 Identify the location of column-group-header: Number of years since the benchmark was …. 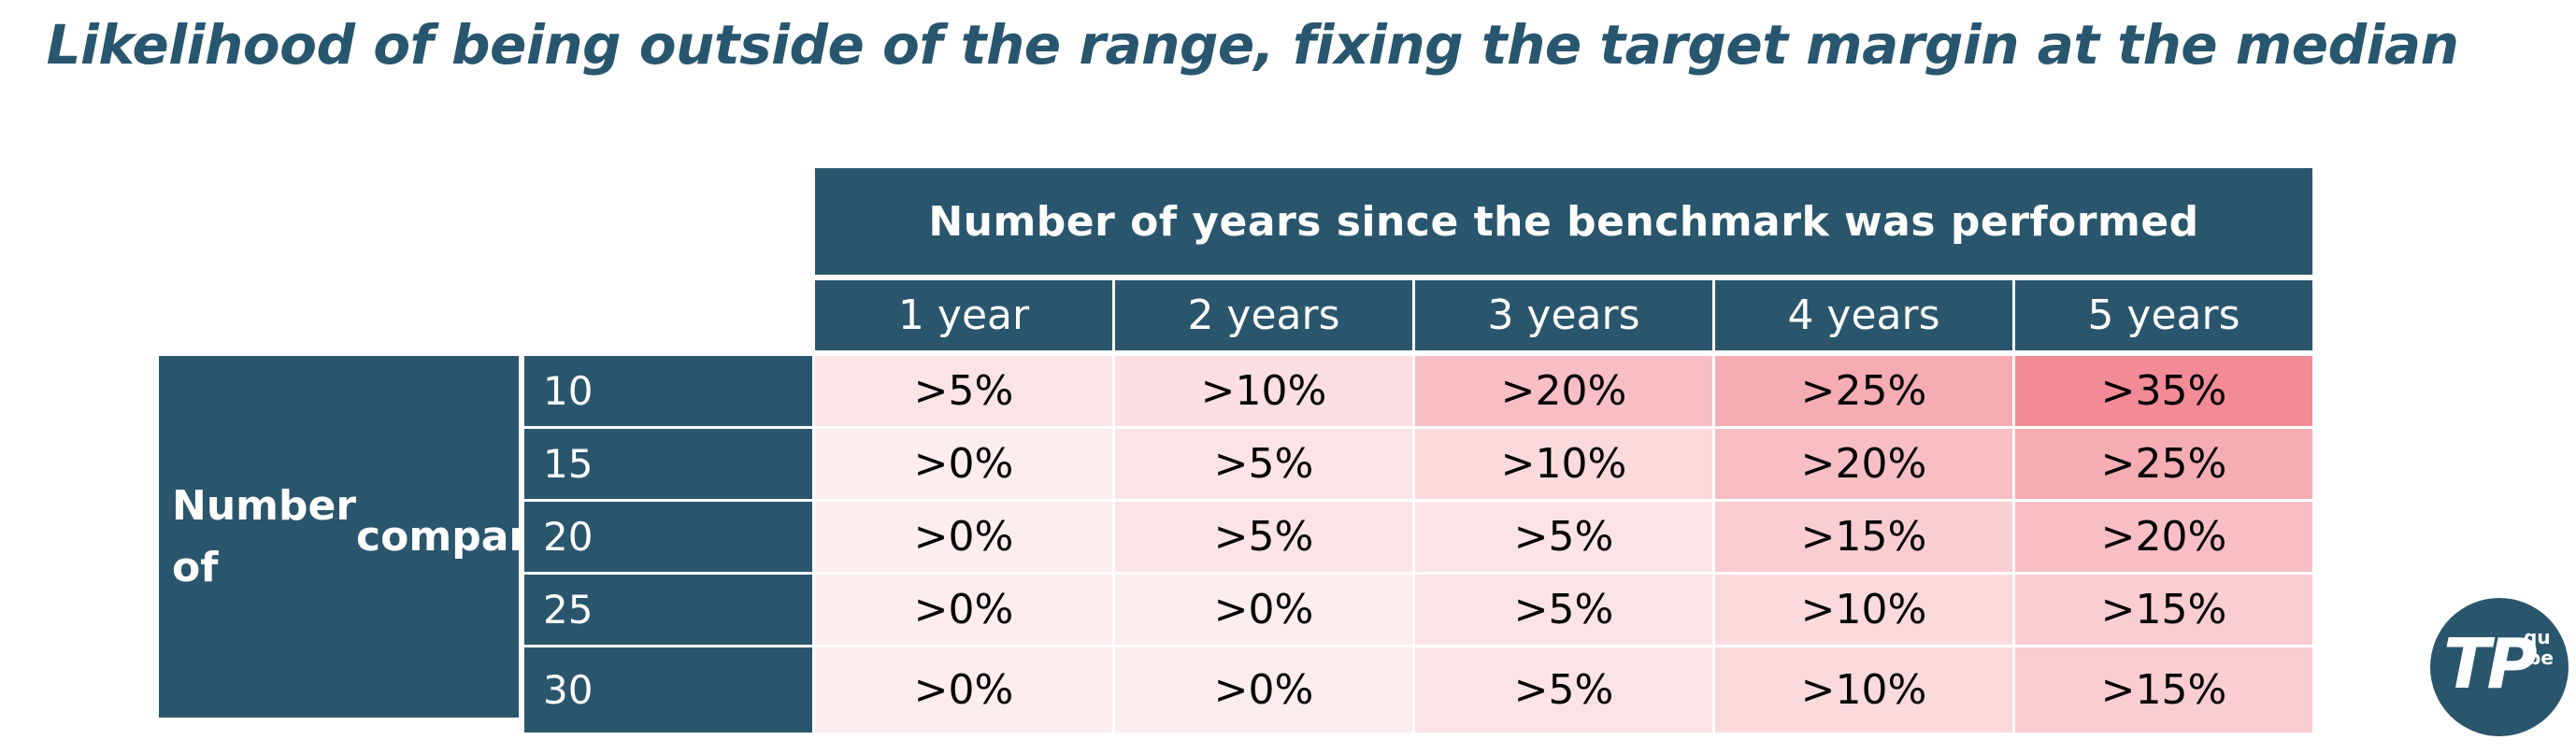
(1563, 221).